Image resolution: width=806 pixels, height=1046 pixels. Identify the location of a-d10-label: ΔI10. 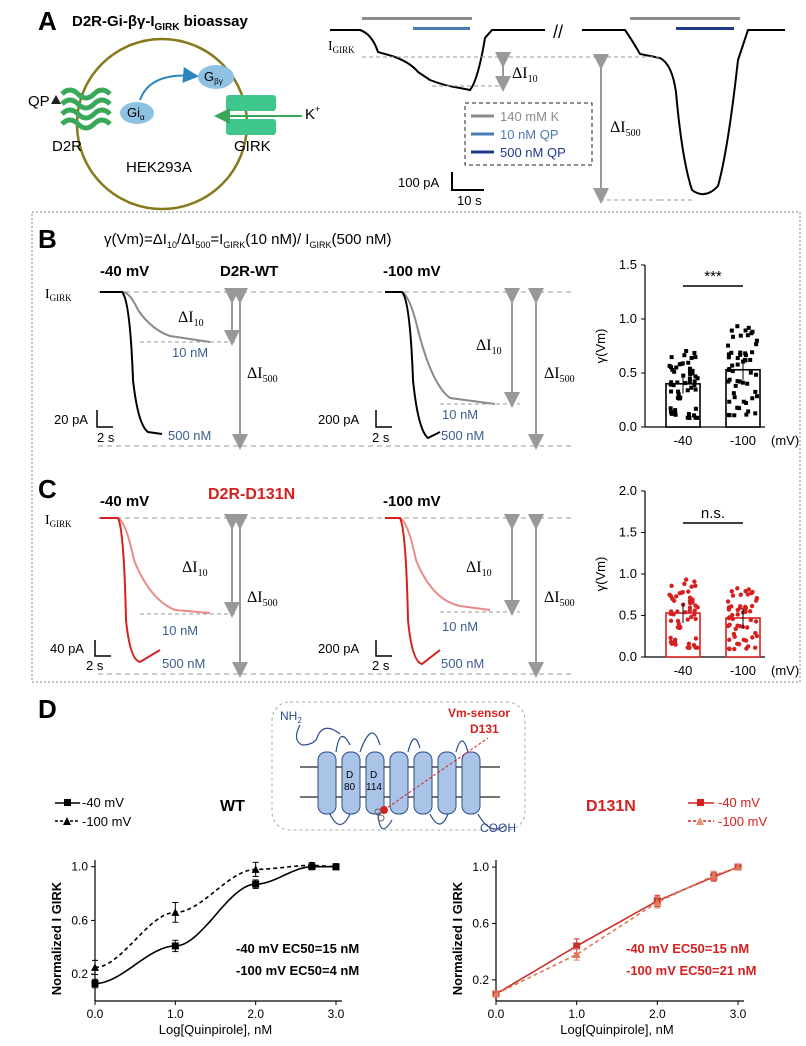
(525, 75).